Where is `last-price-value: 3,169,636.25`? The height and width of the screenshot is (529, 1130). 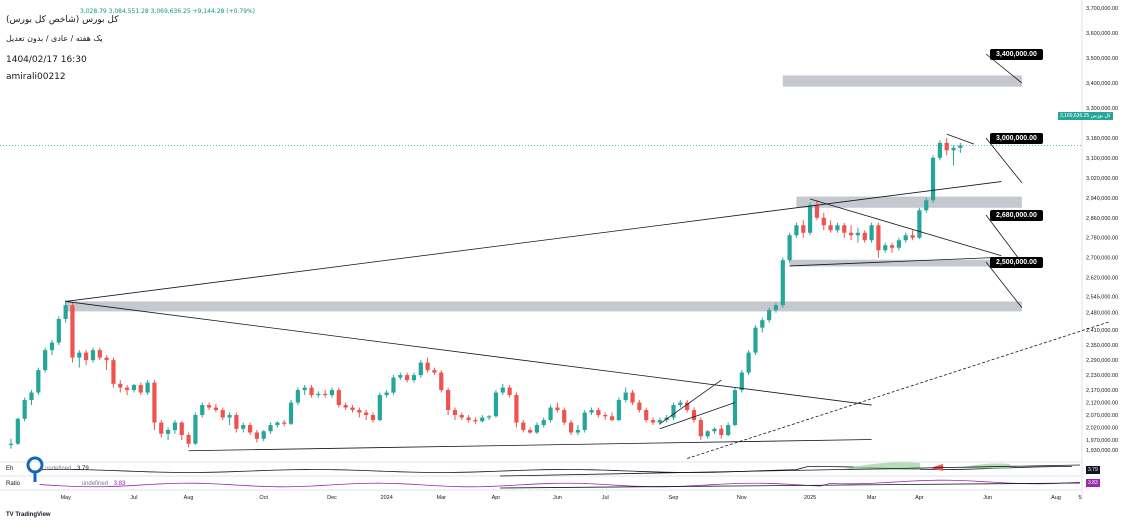
last-price-value: 3,169,636.25 is located at coordinates (1075, 116).